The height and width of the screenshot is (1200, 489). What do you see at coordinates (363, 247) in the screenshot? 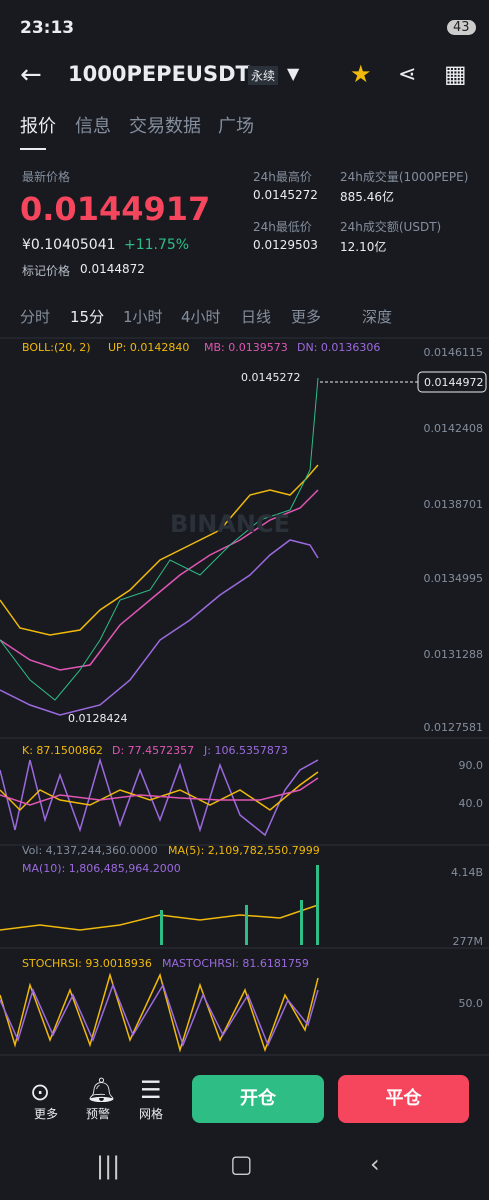
I see `stat-value: 12.10亿` at bounding box center [363, 247].